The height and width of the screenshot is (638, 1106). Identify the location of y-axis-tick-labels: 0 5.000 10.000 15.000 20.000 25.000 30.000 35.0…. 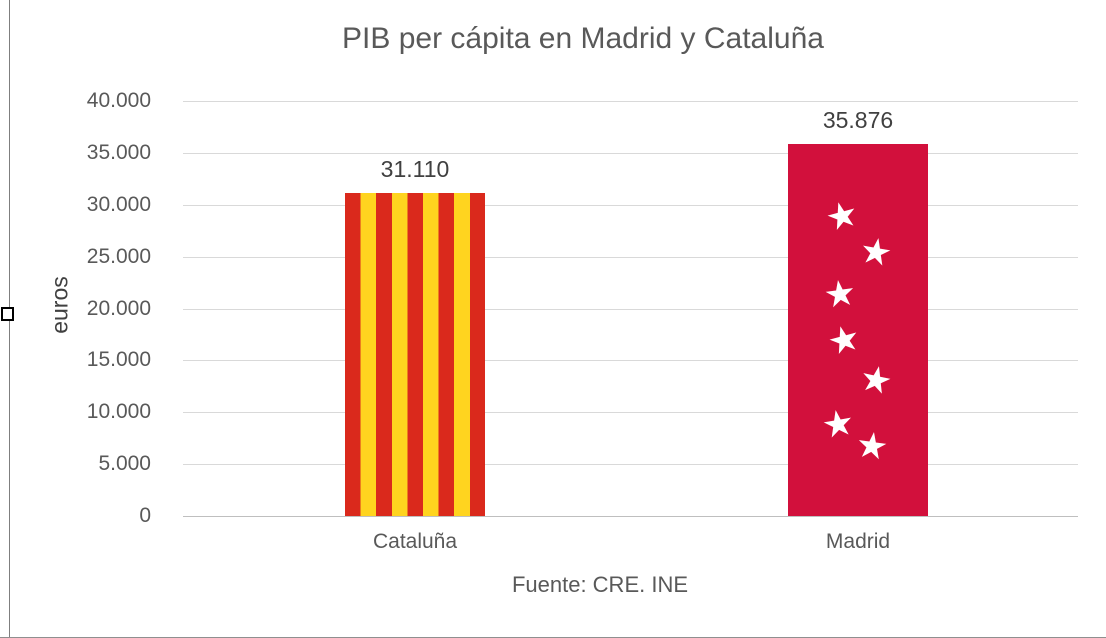
(122, 308).